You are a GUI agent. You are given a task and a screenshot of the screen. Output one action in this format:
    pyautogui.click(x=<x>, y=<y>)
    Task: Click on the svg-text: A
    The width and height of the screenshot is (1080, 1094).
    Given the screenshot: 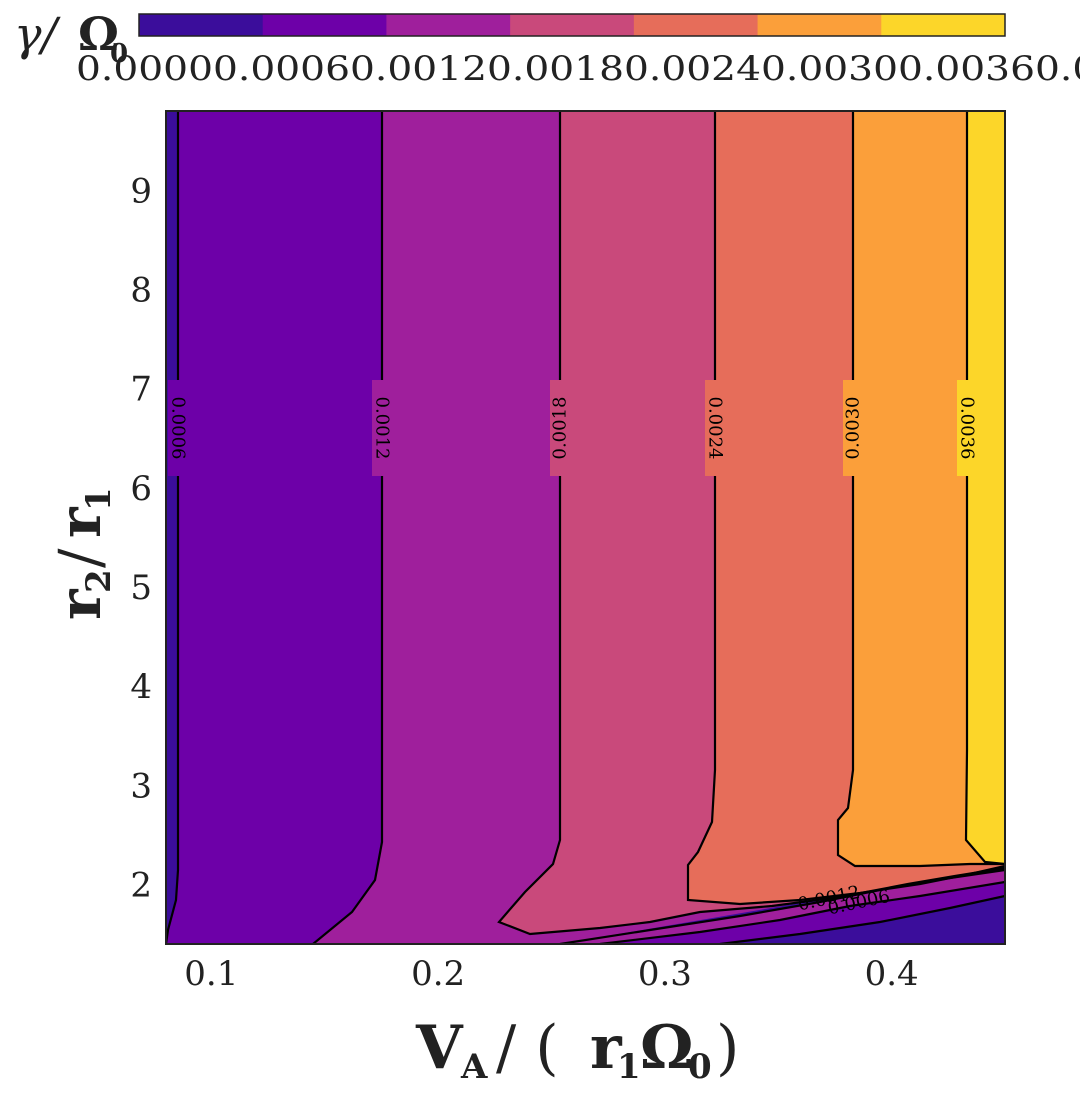 What is the action you would take?
    pyautogui.click(x=474, y=1067)
    